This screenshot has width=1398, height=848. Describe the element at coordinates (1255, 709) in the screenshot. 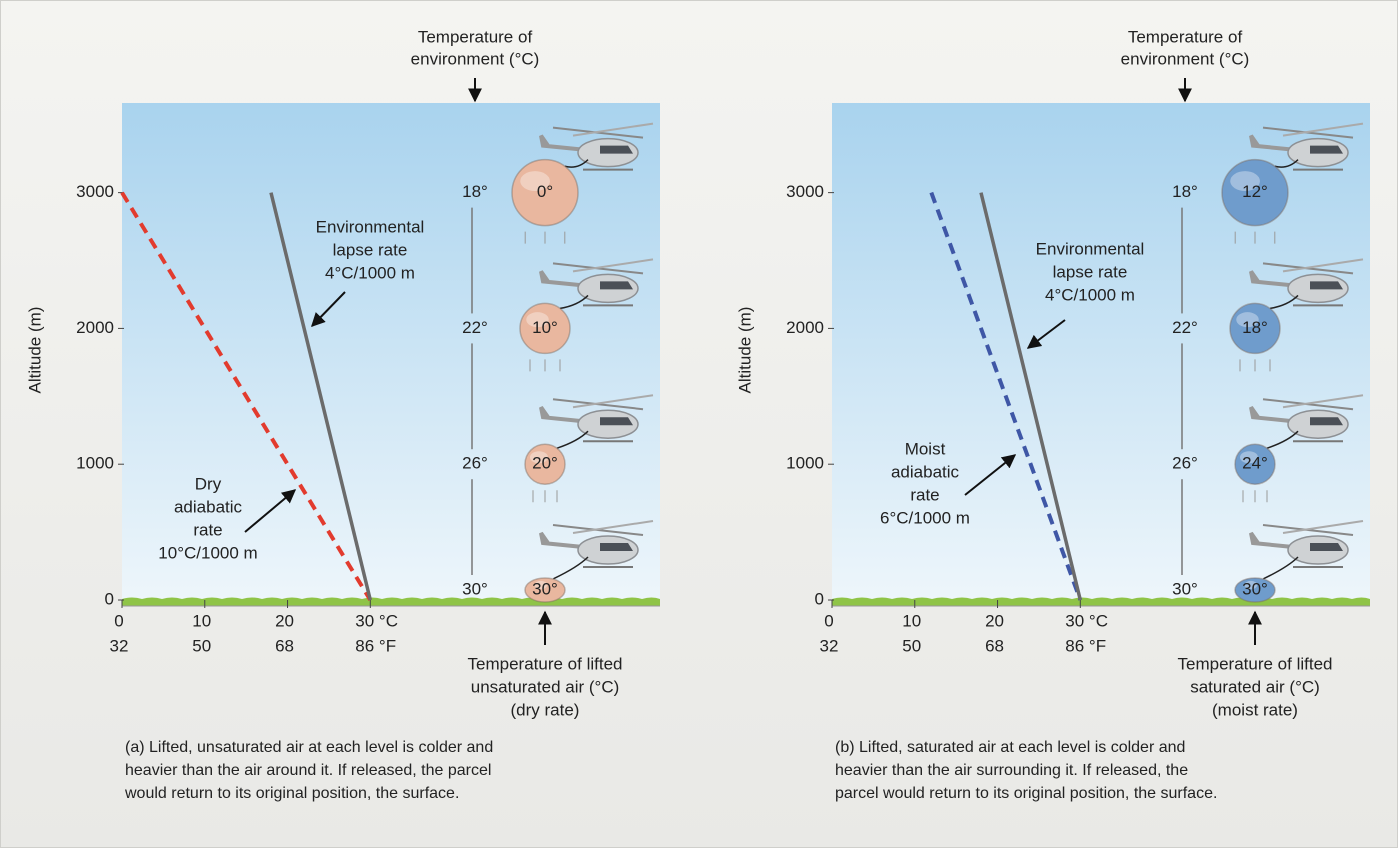

I see `parcel-label: (moist rate)` at that location.